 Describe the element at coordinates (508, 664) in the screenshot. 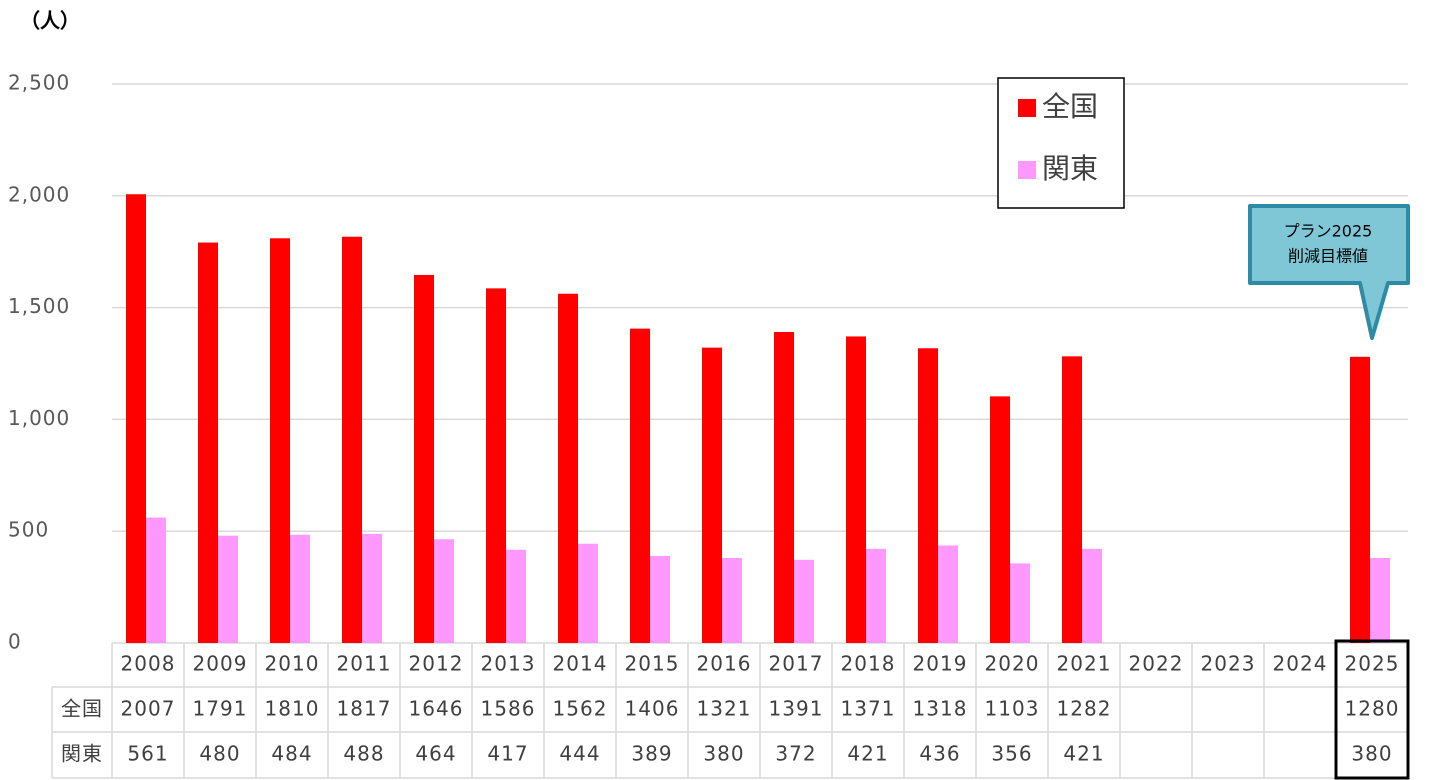

I see `x-tick-label: 2013` at that location.